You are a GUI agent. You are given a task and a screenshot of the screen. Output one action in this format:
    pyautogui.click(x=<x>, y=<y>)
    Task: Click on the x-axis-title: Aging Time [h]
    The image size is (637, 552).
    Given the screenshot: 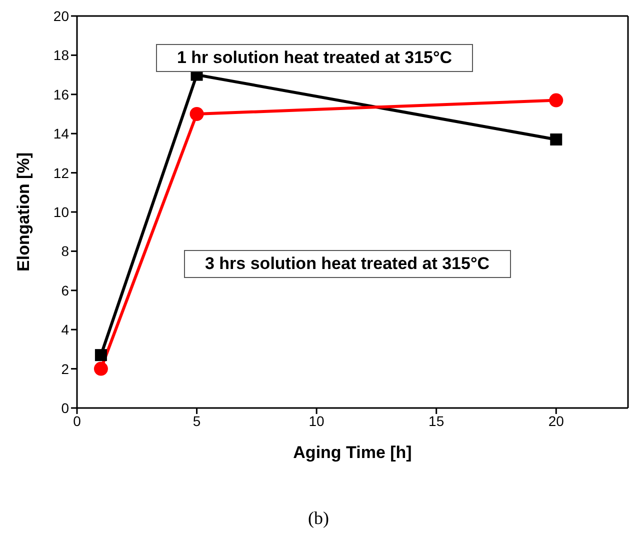 What is the action you would take?
    pyautogui.click(x=352, y=452)
    